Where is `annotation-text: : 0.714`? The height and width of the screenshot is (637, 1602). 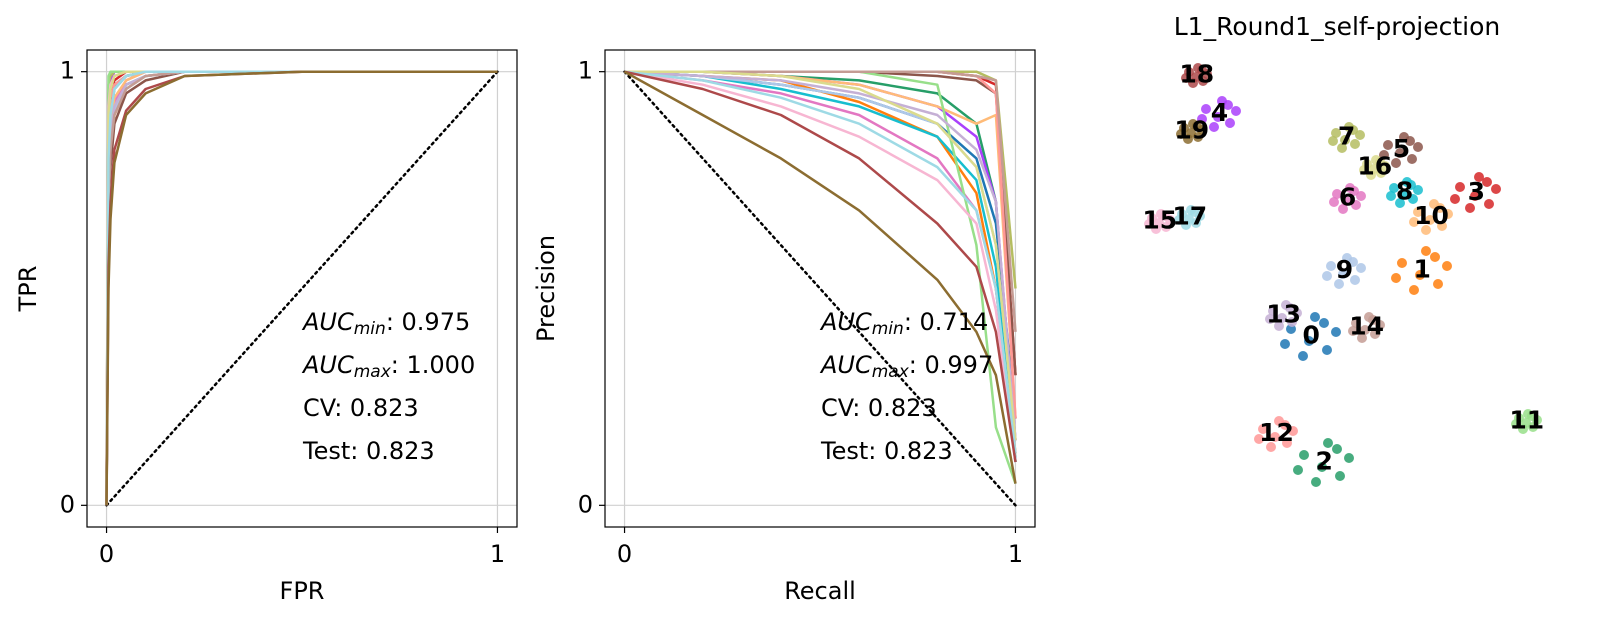 annotation-text: : 0.714 is located at coordinates (946, 322).